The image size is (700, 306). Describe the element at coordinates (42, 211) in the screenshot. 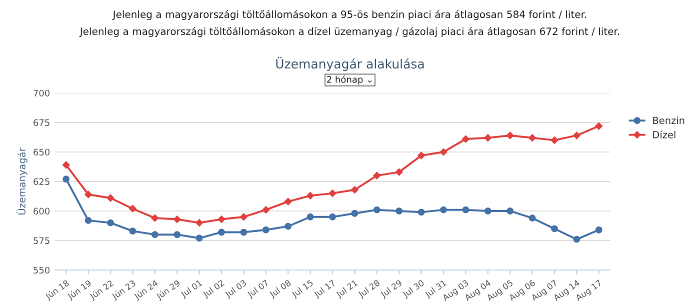

I see `y-tick-label: 600` at that location.